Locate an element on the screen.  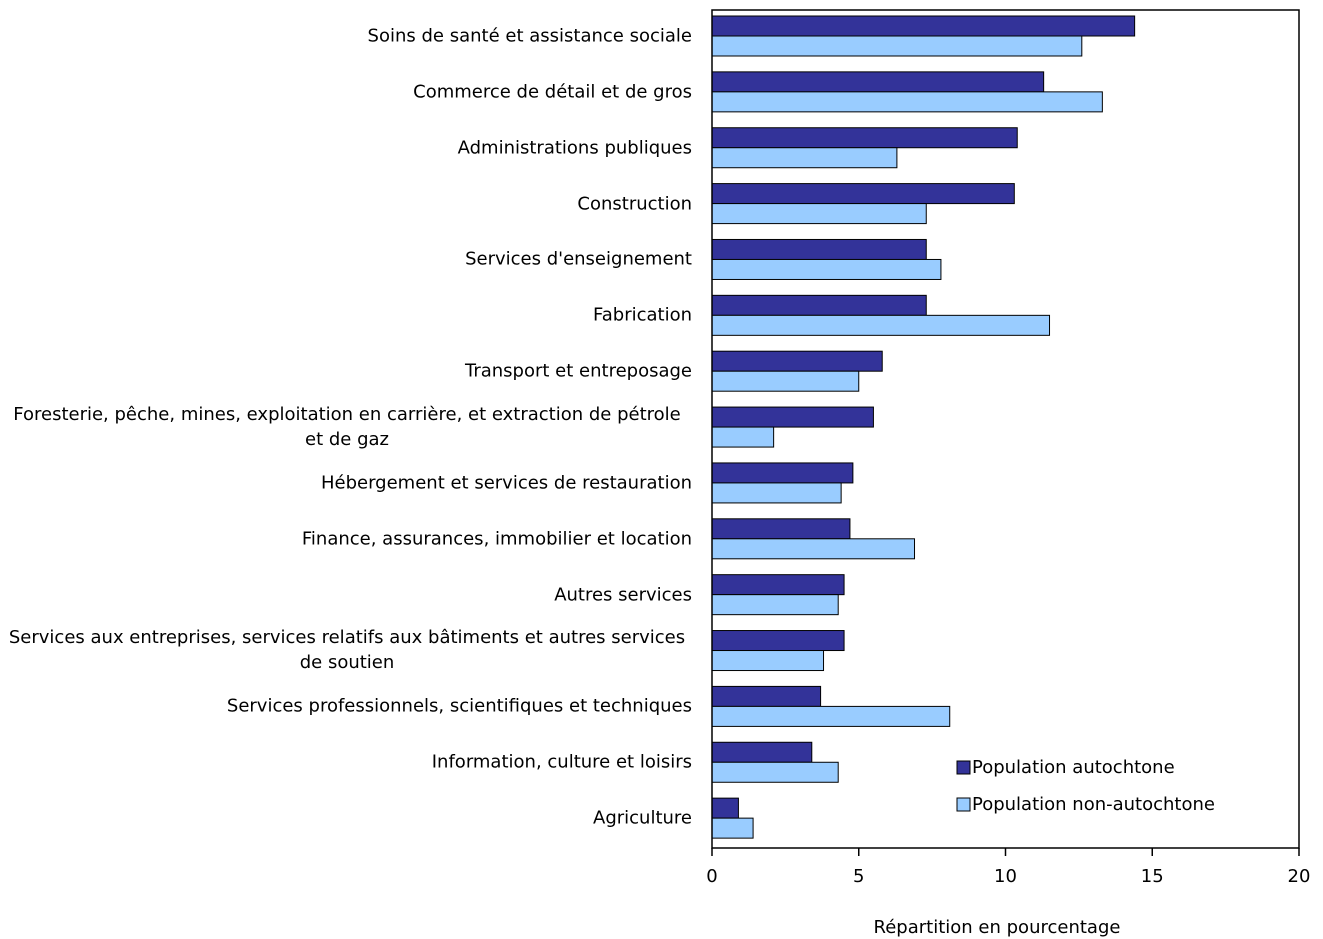
y-tick-label: Information, culture et loisirs is located at coordinates (347, 762).